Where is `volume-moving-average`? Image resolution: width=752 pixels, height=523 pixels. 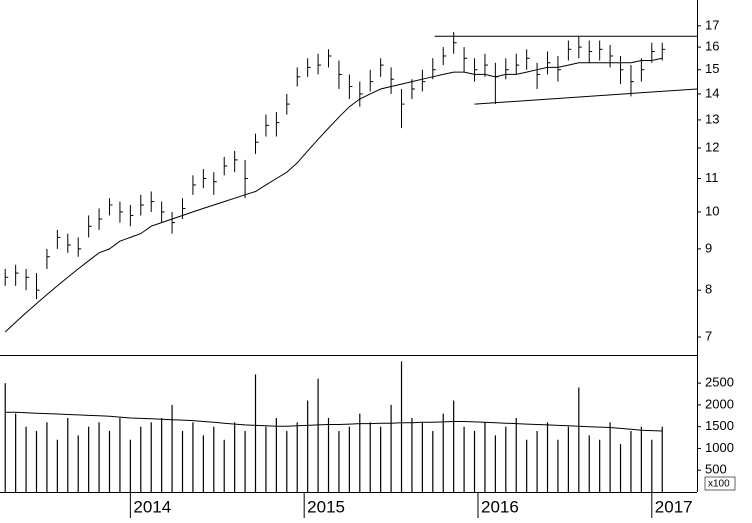 volume-moving-average is located at coordinates (334, 421).